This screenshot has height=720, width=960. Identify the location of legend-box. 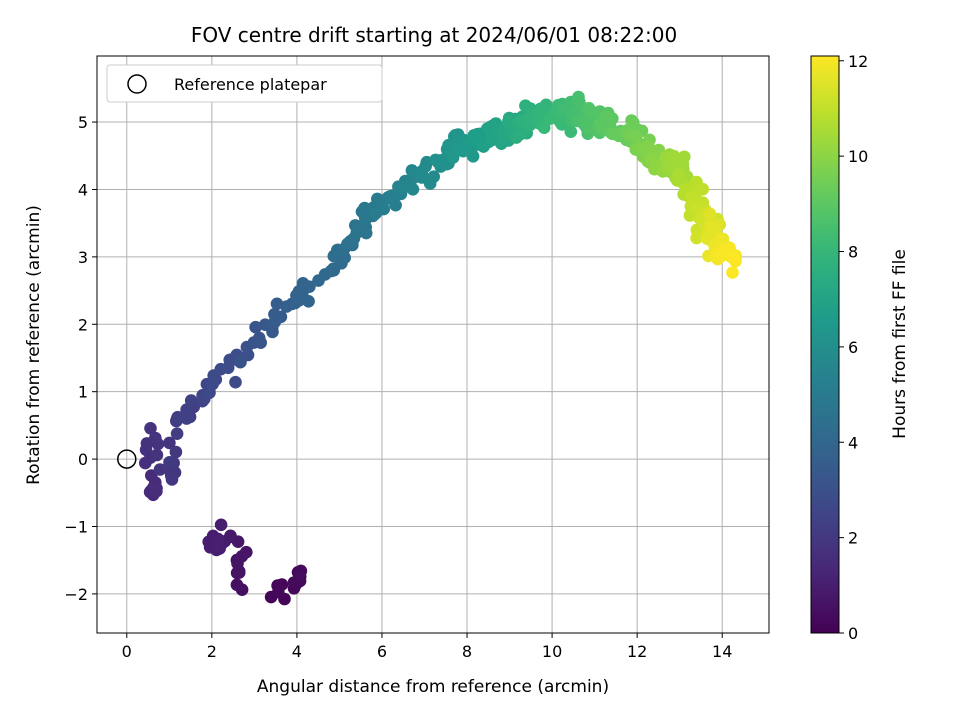
(244, 83).